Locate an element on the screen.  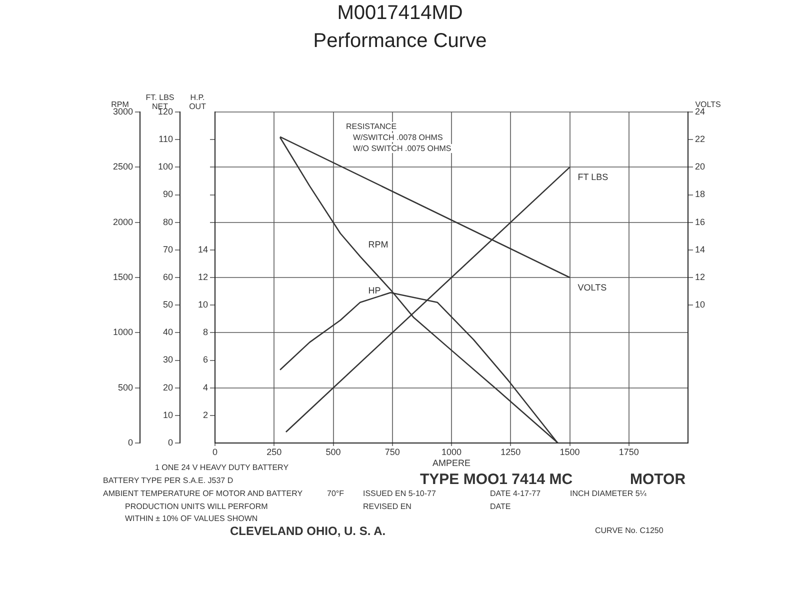
y-tick-label: 10 is located at coordinates (700, 305).